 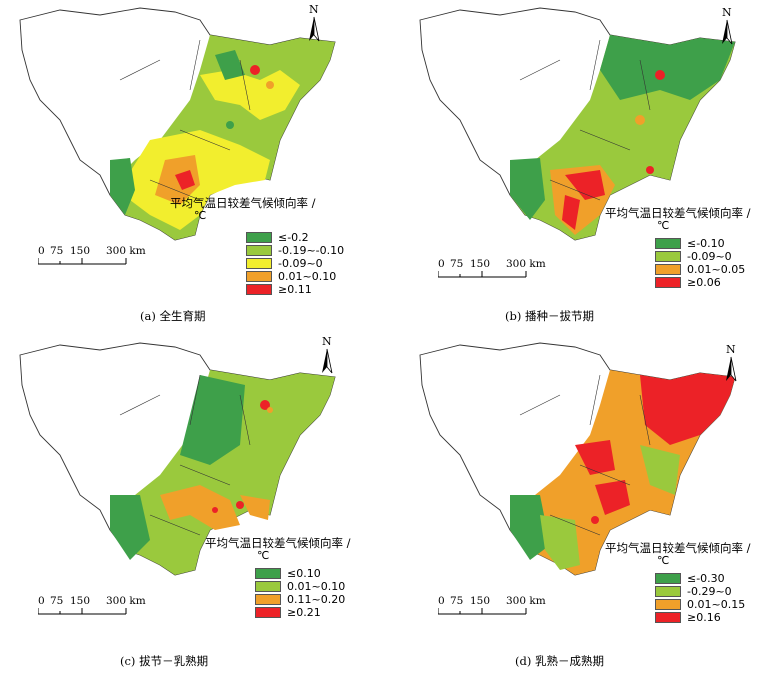 I want to click on legend-item: -0.19~-0.10, so click(x=295, y=250).